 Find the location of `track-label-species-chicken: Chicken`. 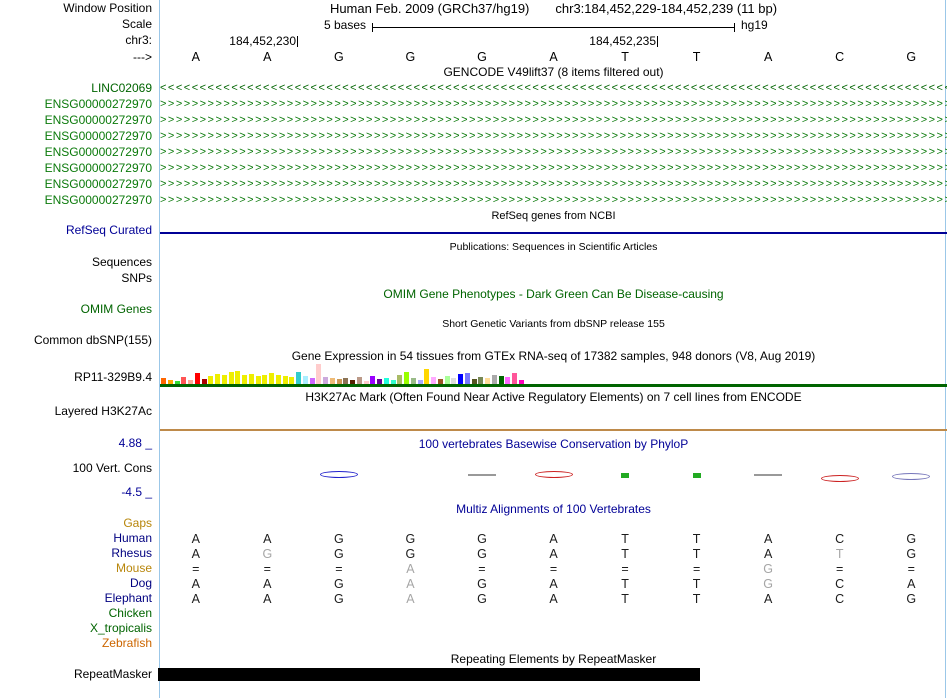

track-label-species-chicken: Chicken is located at coordinates (130, 613).